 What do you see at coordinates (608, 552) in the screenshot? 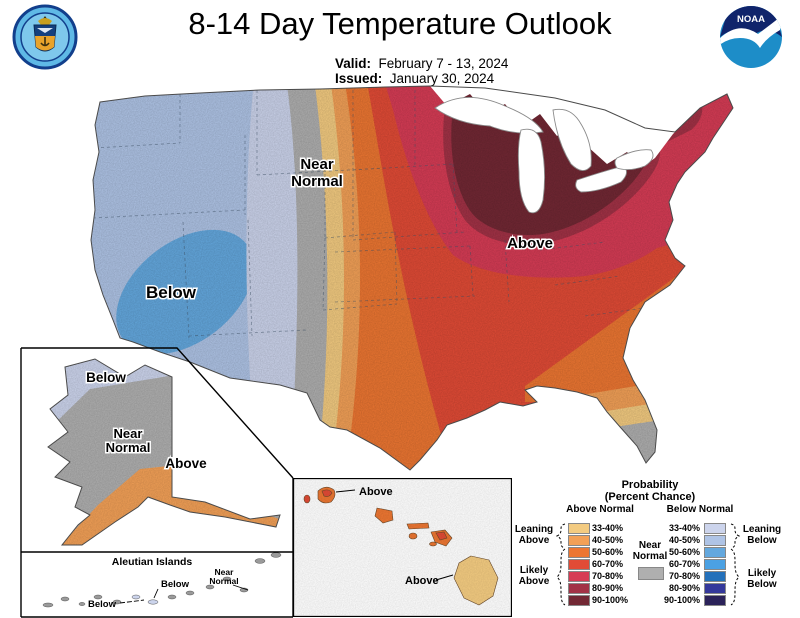
I see `above-range-label: 50-60%` at bounding box center [608, 552].